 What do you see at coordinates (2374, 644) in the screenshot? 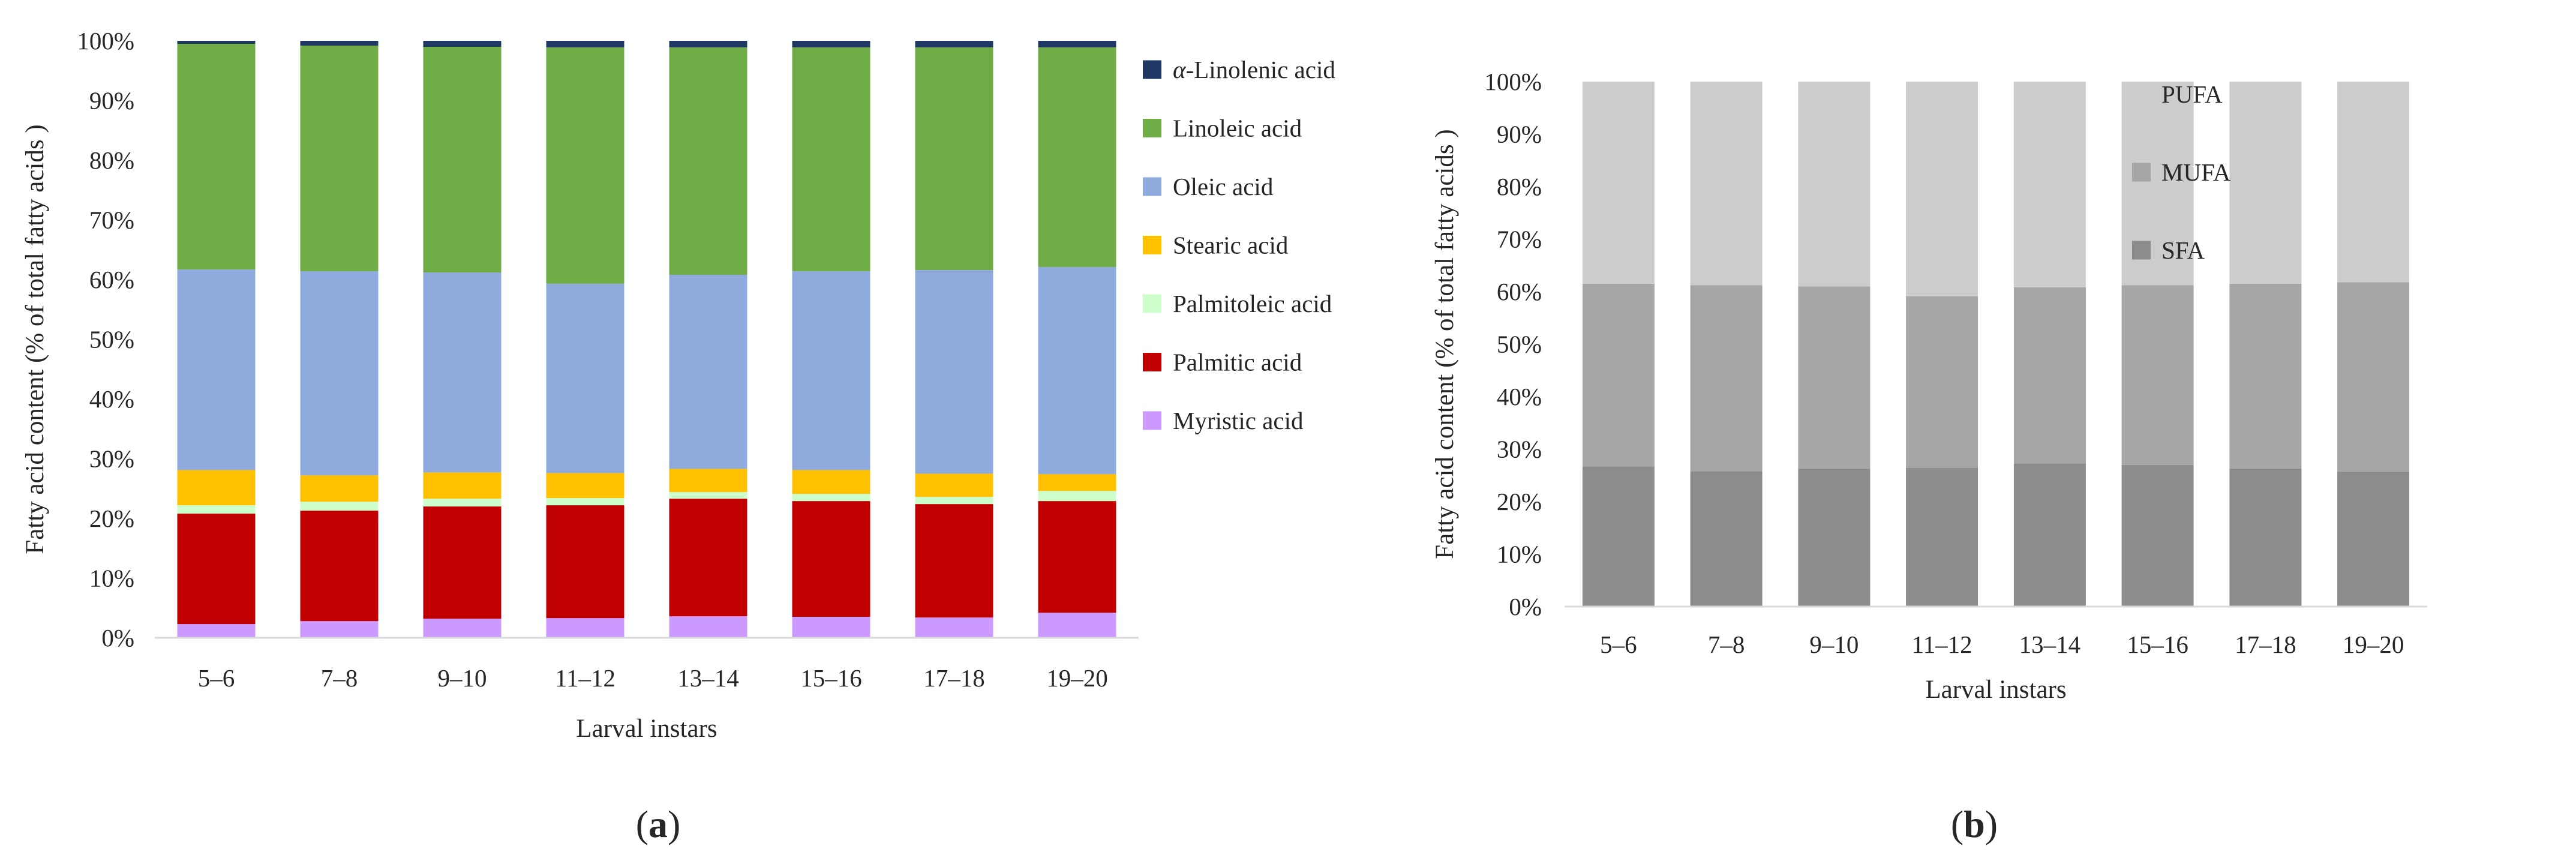
I see `x-tick-label: 19–20` at bounding box center [2374, 644].